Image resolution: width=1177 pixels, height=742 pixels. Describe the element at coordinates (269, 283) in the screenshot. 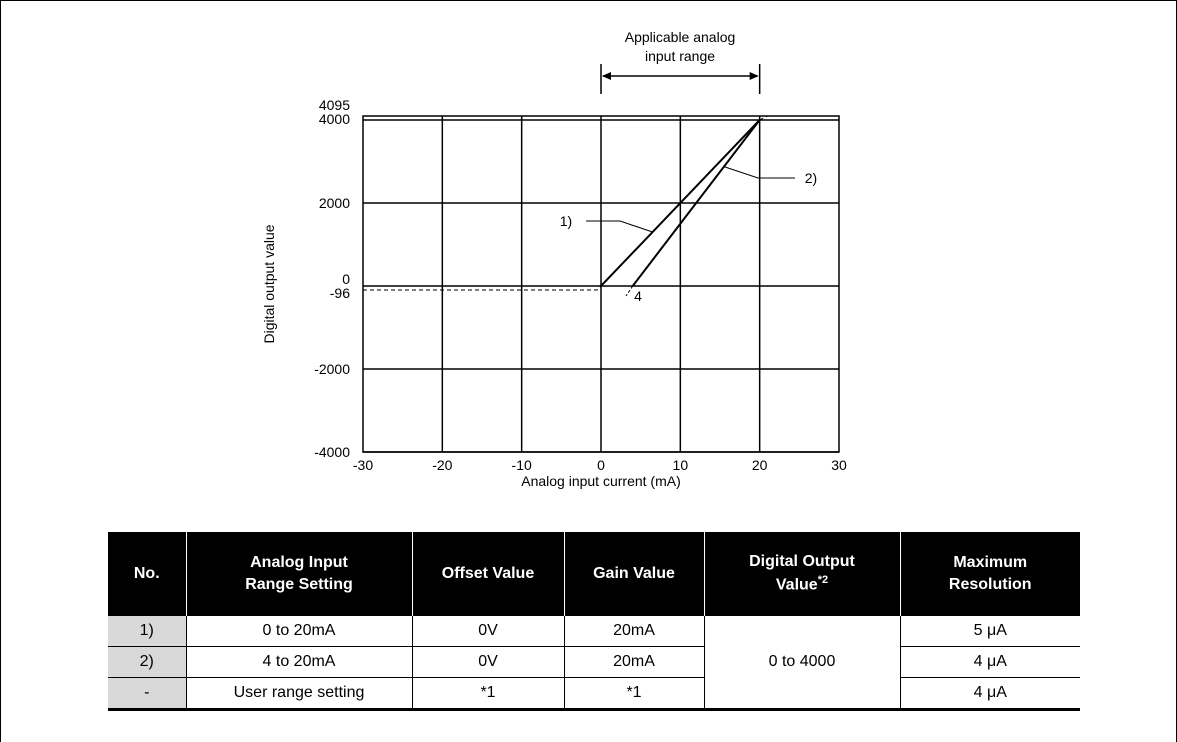

I see `y-axis-label: Digital output value` at that location.